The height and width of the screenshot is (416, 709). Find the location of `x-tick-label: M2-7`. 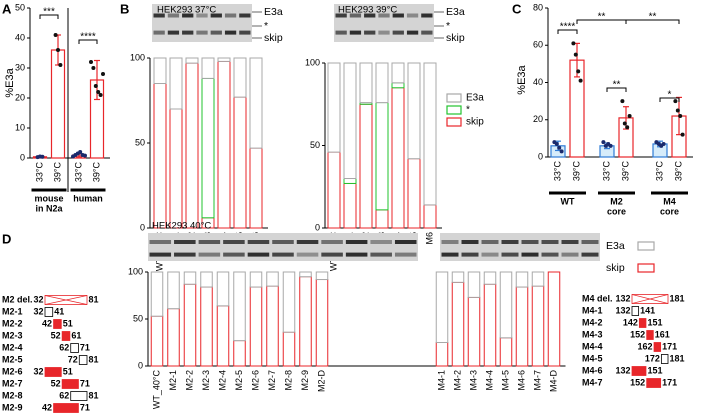

x-tick-label: M2-7 is located at coordinates (272, 380).